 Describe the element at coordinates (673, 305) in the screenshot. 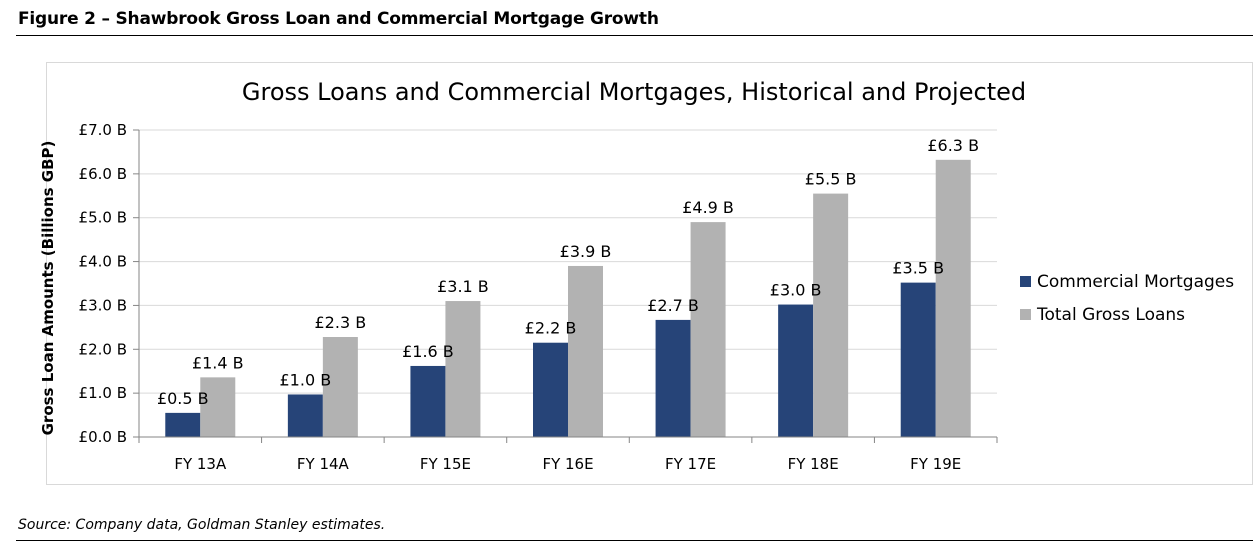

I see `data-label: £2.7 B` at that location.